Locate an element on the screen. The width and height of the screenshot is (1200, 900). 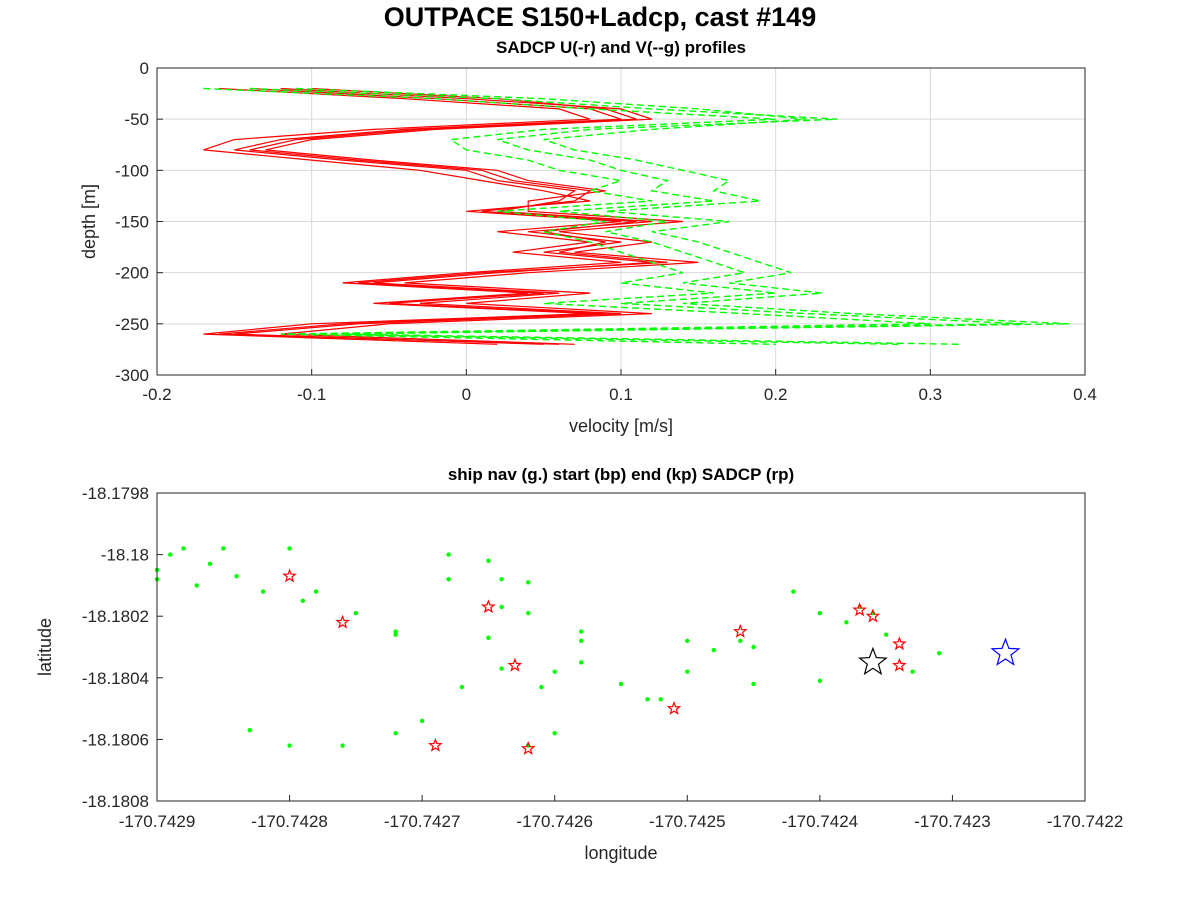
bottom-y-tick-label: -18.1806 is located at coordinates (115, 739).